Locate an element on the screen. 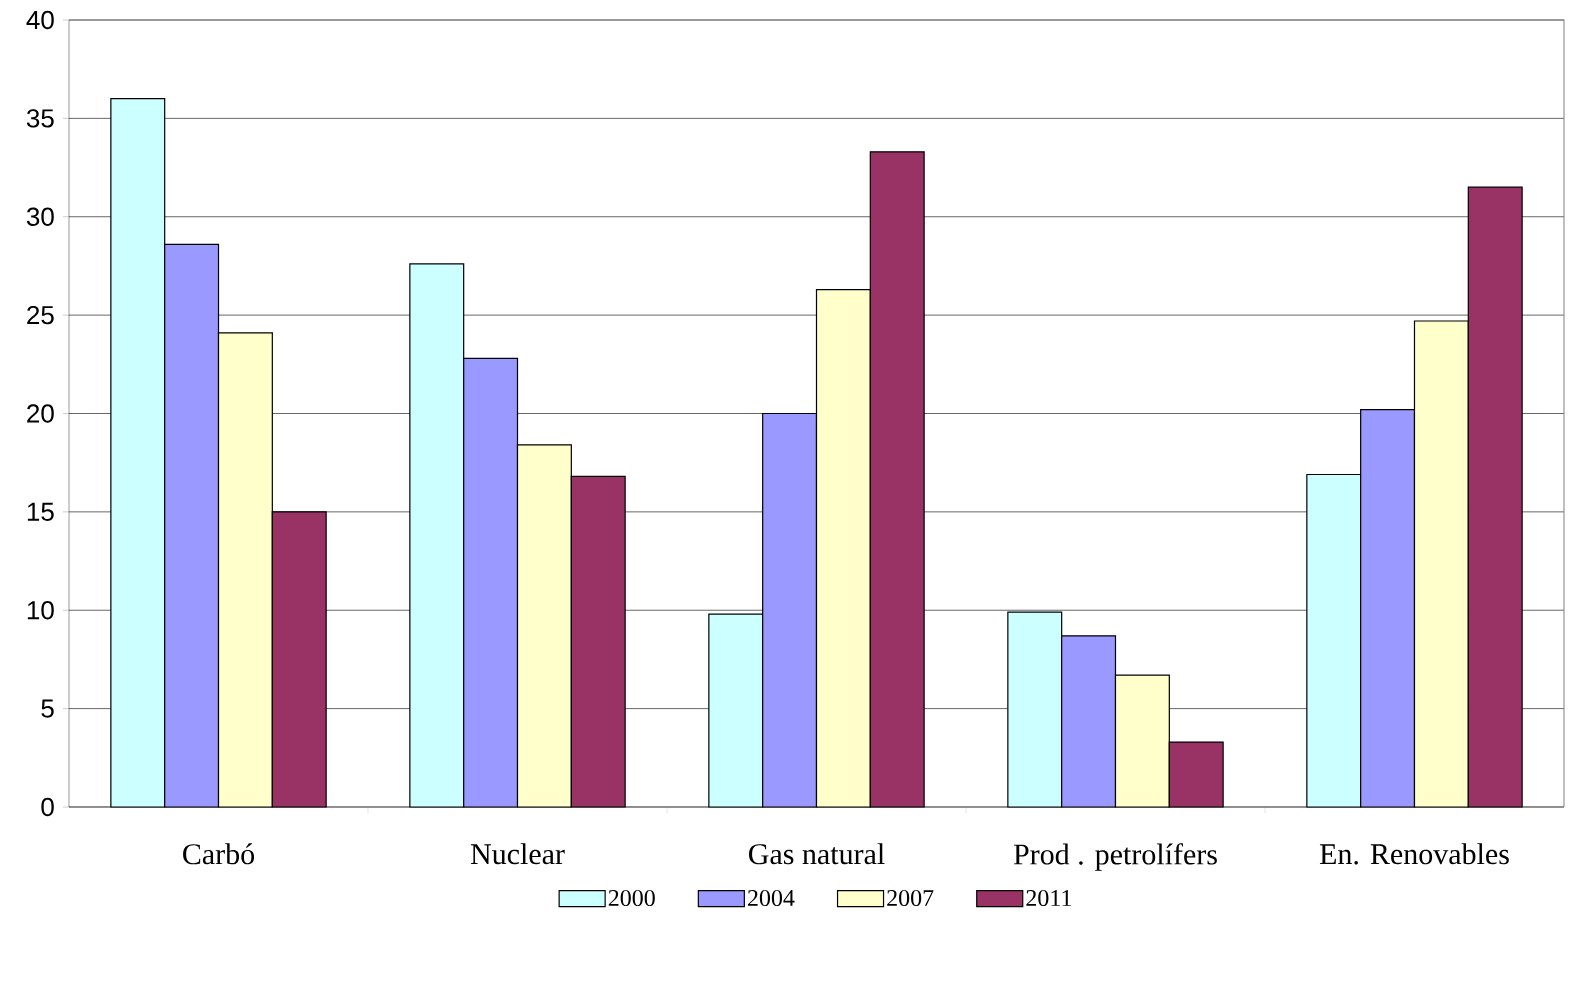  legend-label: 2011 is located at coordinates (1048, 898).